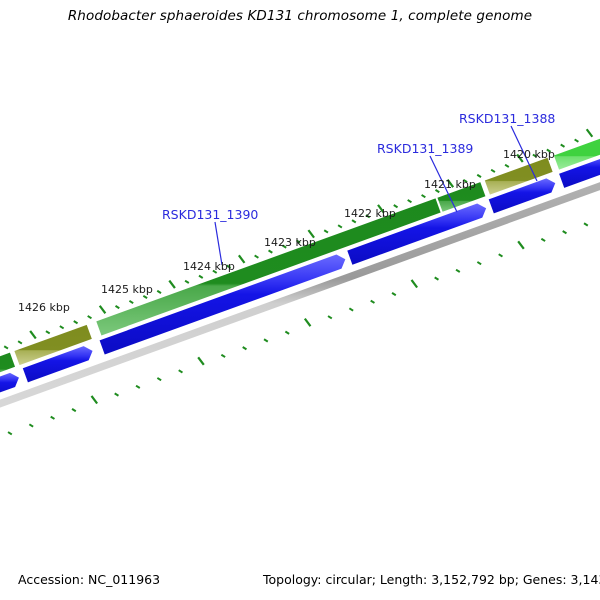  Describe the element at coordinates (425, 148) in the screenshot. I see `gene-label: RSKD131_1389` at that location.